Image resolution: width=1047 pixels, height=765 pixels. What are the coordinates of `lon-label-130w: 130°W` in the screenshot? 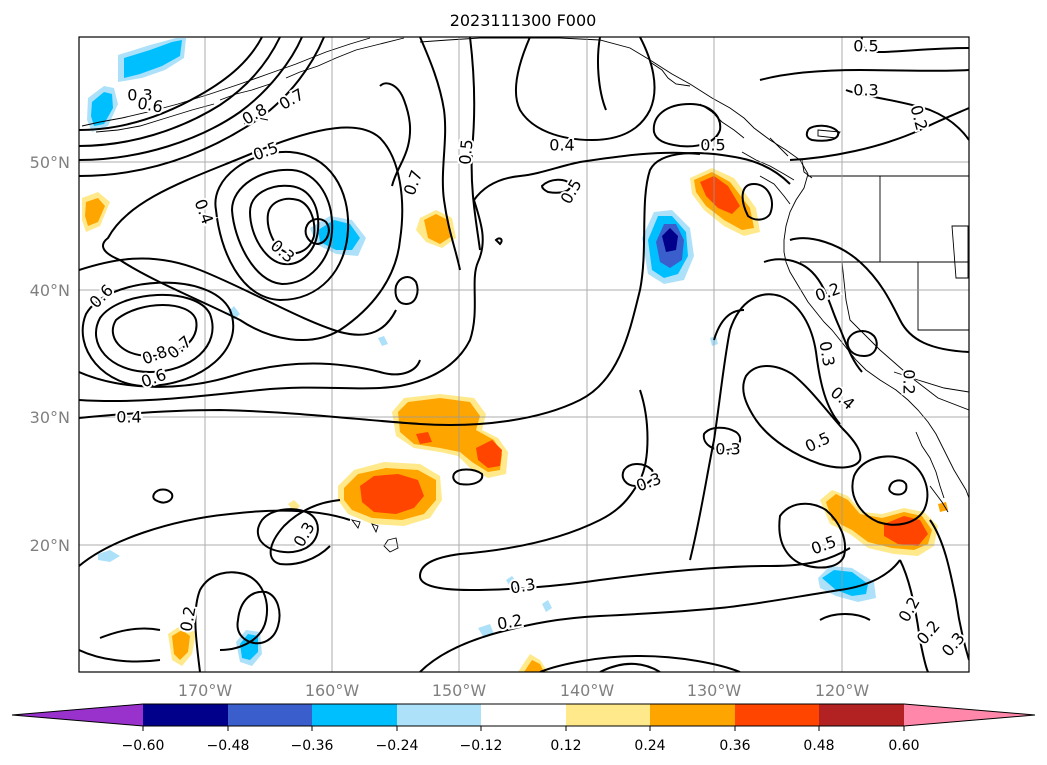 It's located at (714, 690).